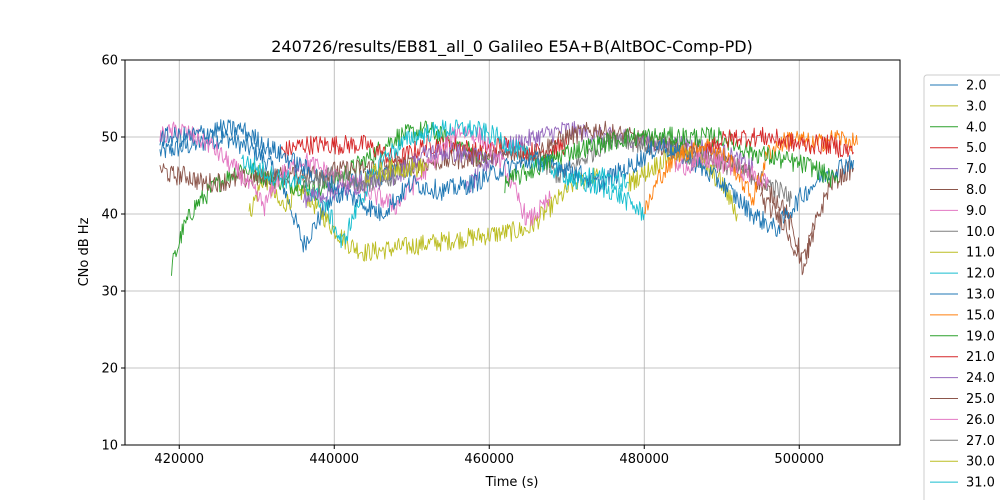  I want to click on legend-label: 11.0, so click(980, 253).